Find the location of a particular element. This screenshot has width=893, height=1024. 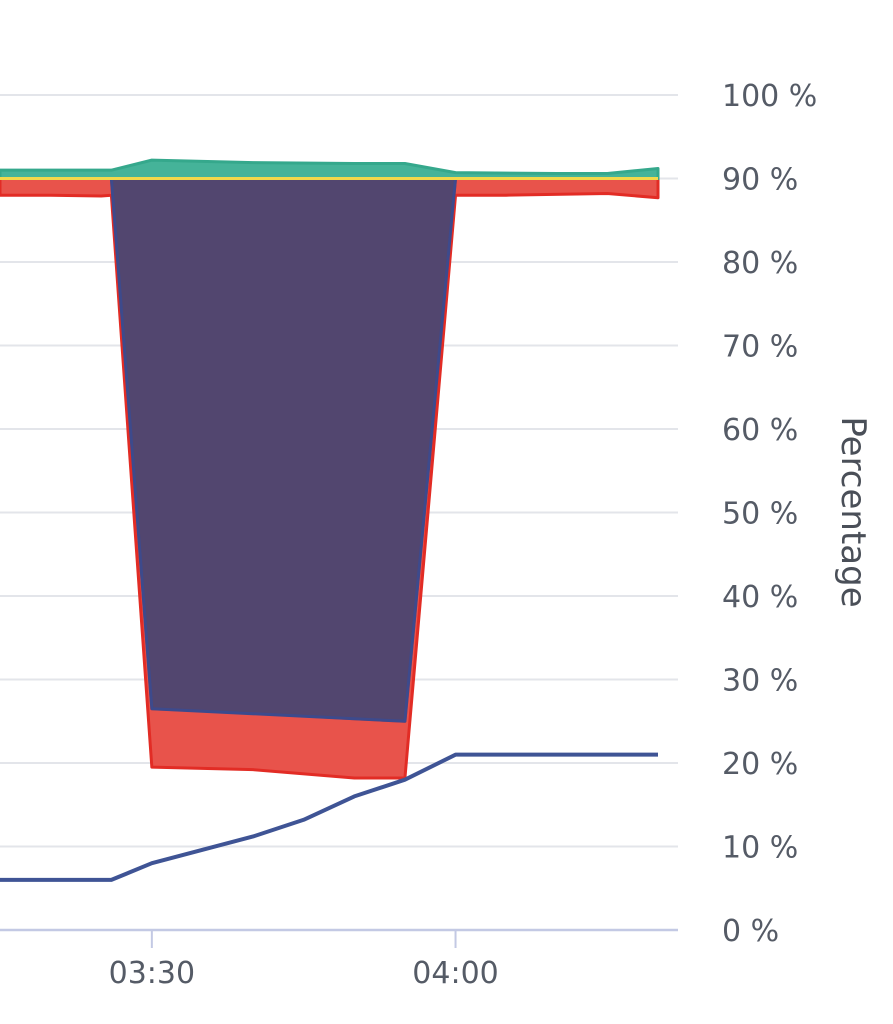

series-line is located at coordinates (329, 817).